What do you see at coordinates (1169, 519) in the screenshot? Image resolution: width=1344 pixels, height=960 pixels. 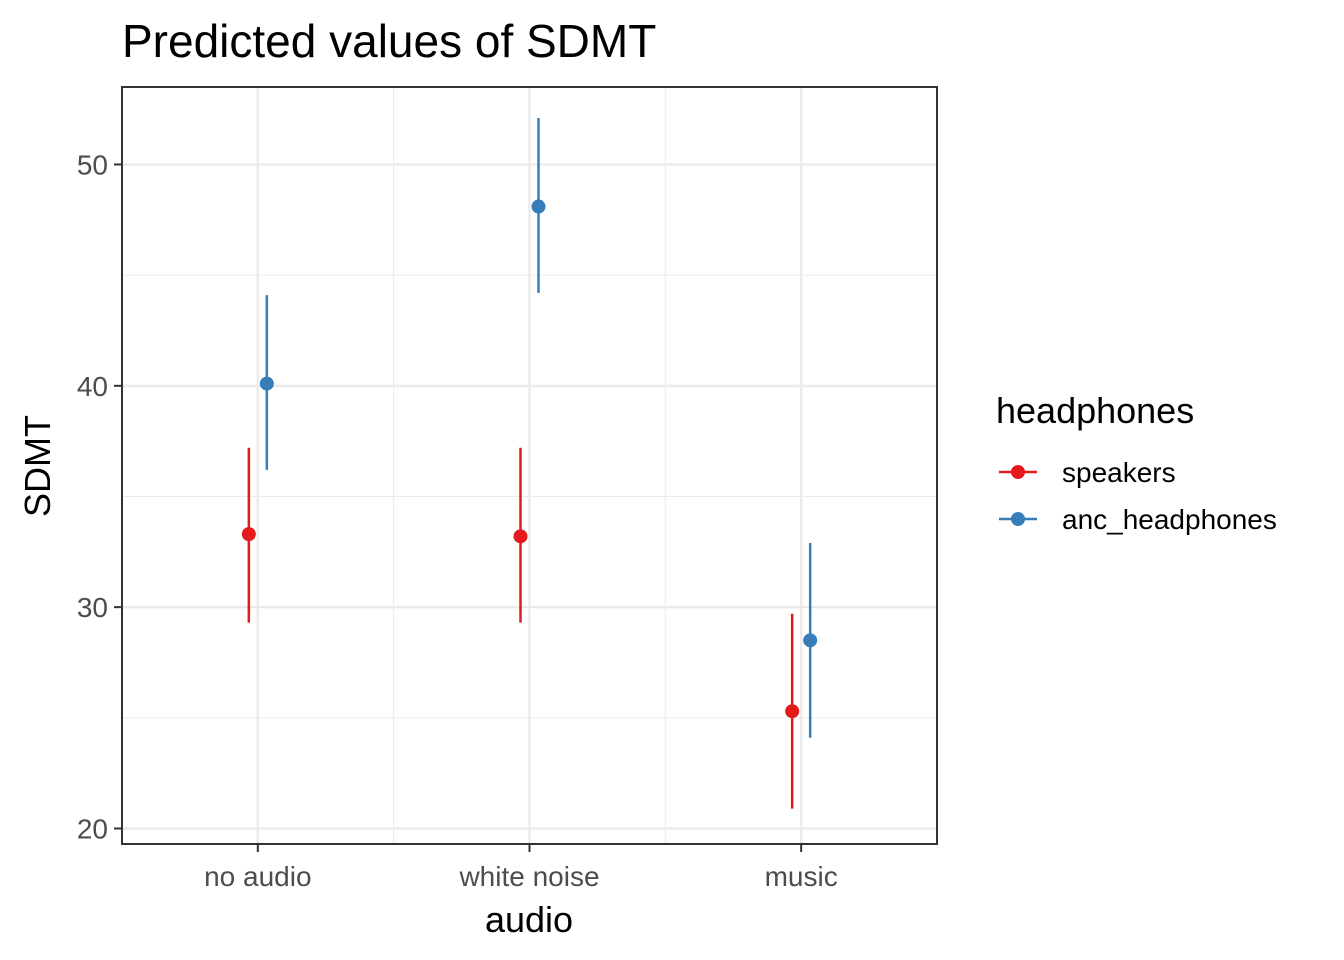 I see `legend-label-anc_headphones: anc_headphones` at bounding box center [1169, 519].